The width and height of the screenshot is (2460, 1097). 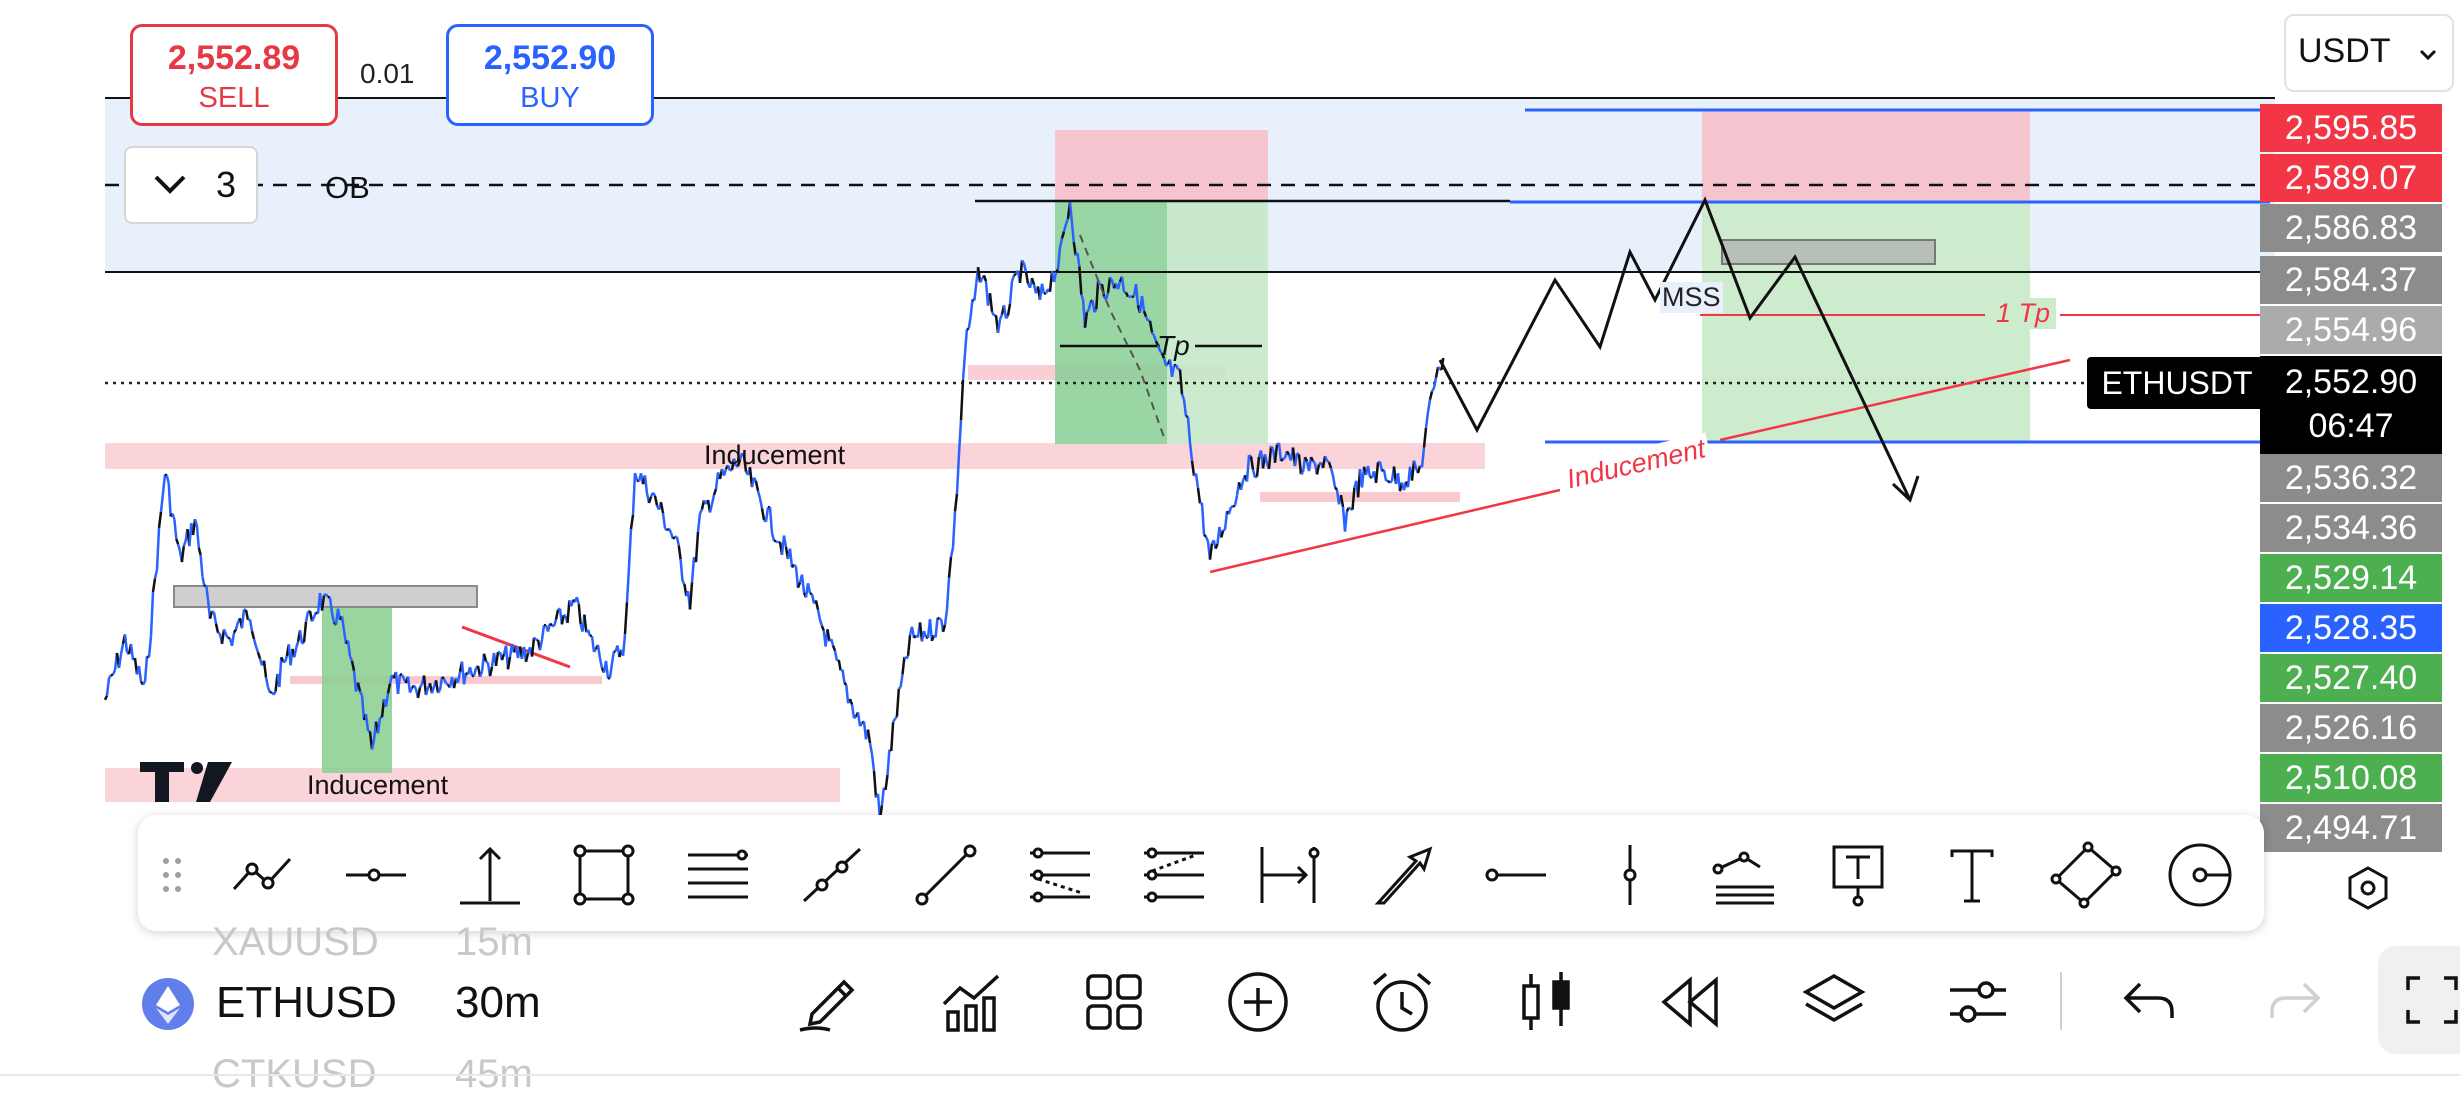 What do you see at coordinates (226, 185) in the screenshot?
I see `indicator-count: 3` at bounding box center [226, 185].